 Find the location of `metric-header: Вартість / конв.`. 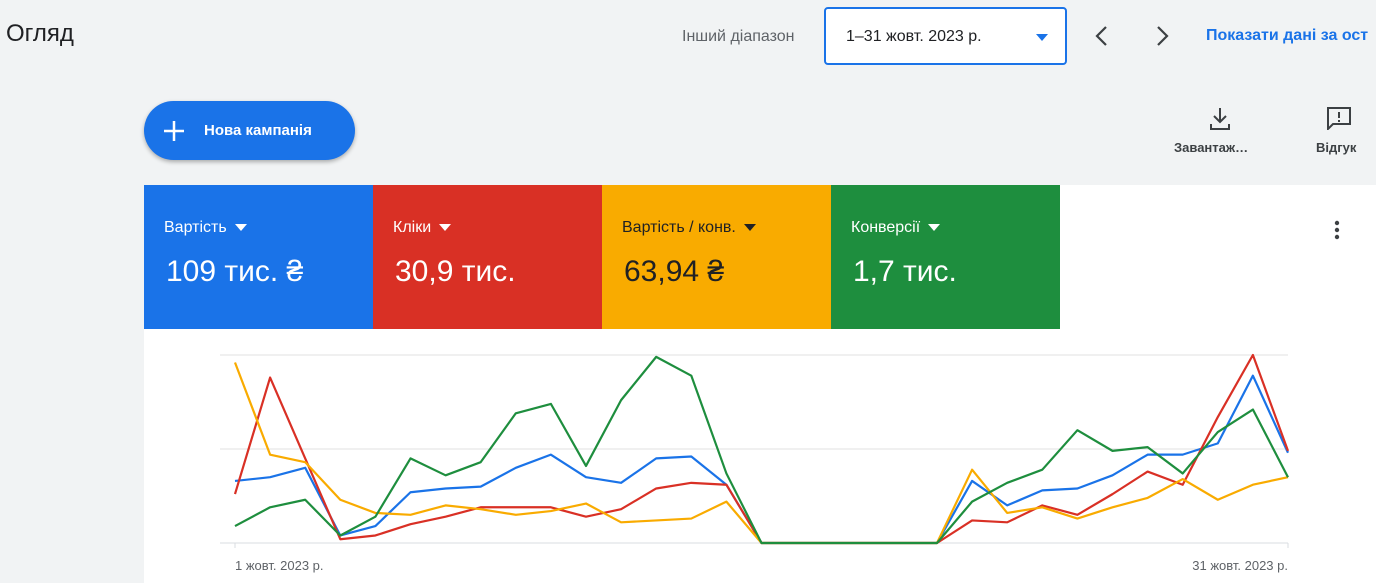

metric-header: Вартість / конв. is located at coordinates (690, 228).